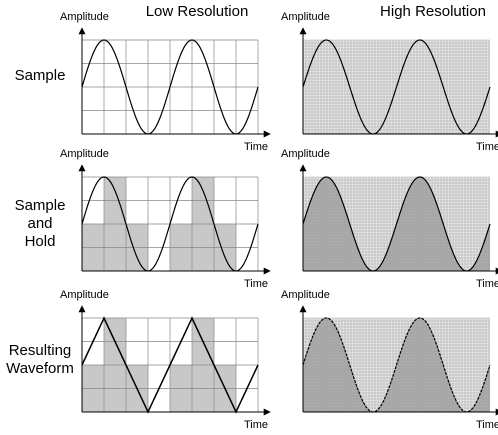 Image resolution: width=498 pixels, height=435 pixels. What do you see at coordinates (40, 350) in the screenshot?
I see `row-label: Resulting` at bounding box center [40, 350].